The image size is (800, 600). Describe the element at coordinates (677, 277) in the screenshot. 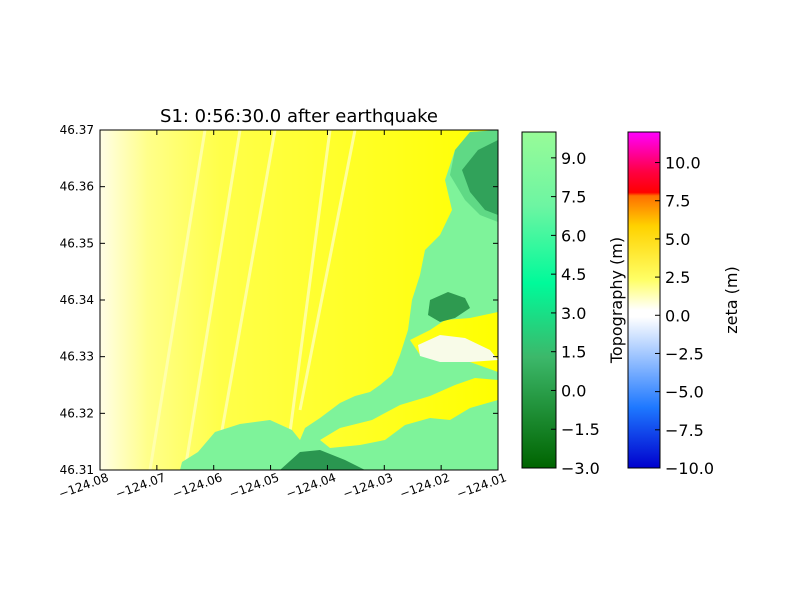

I see `colorbar-tick-label: 2.5` at that location.